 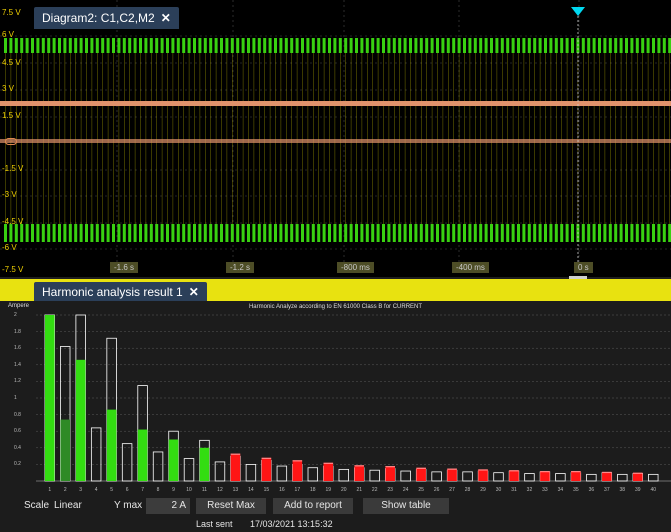 I want to click on orange-trace, so click(x=335, y=103).